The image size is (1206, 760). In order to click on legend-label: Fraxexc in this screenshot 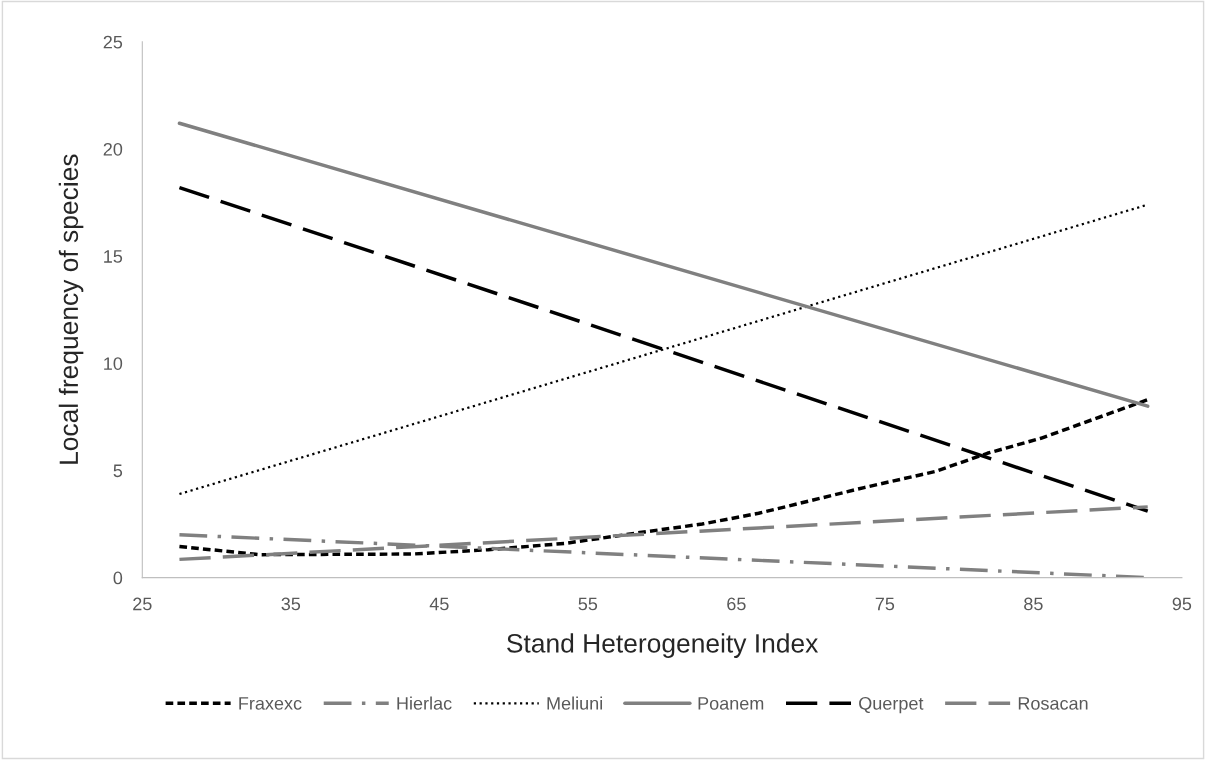, I will do `click(270, 703)`.